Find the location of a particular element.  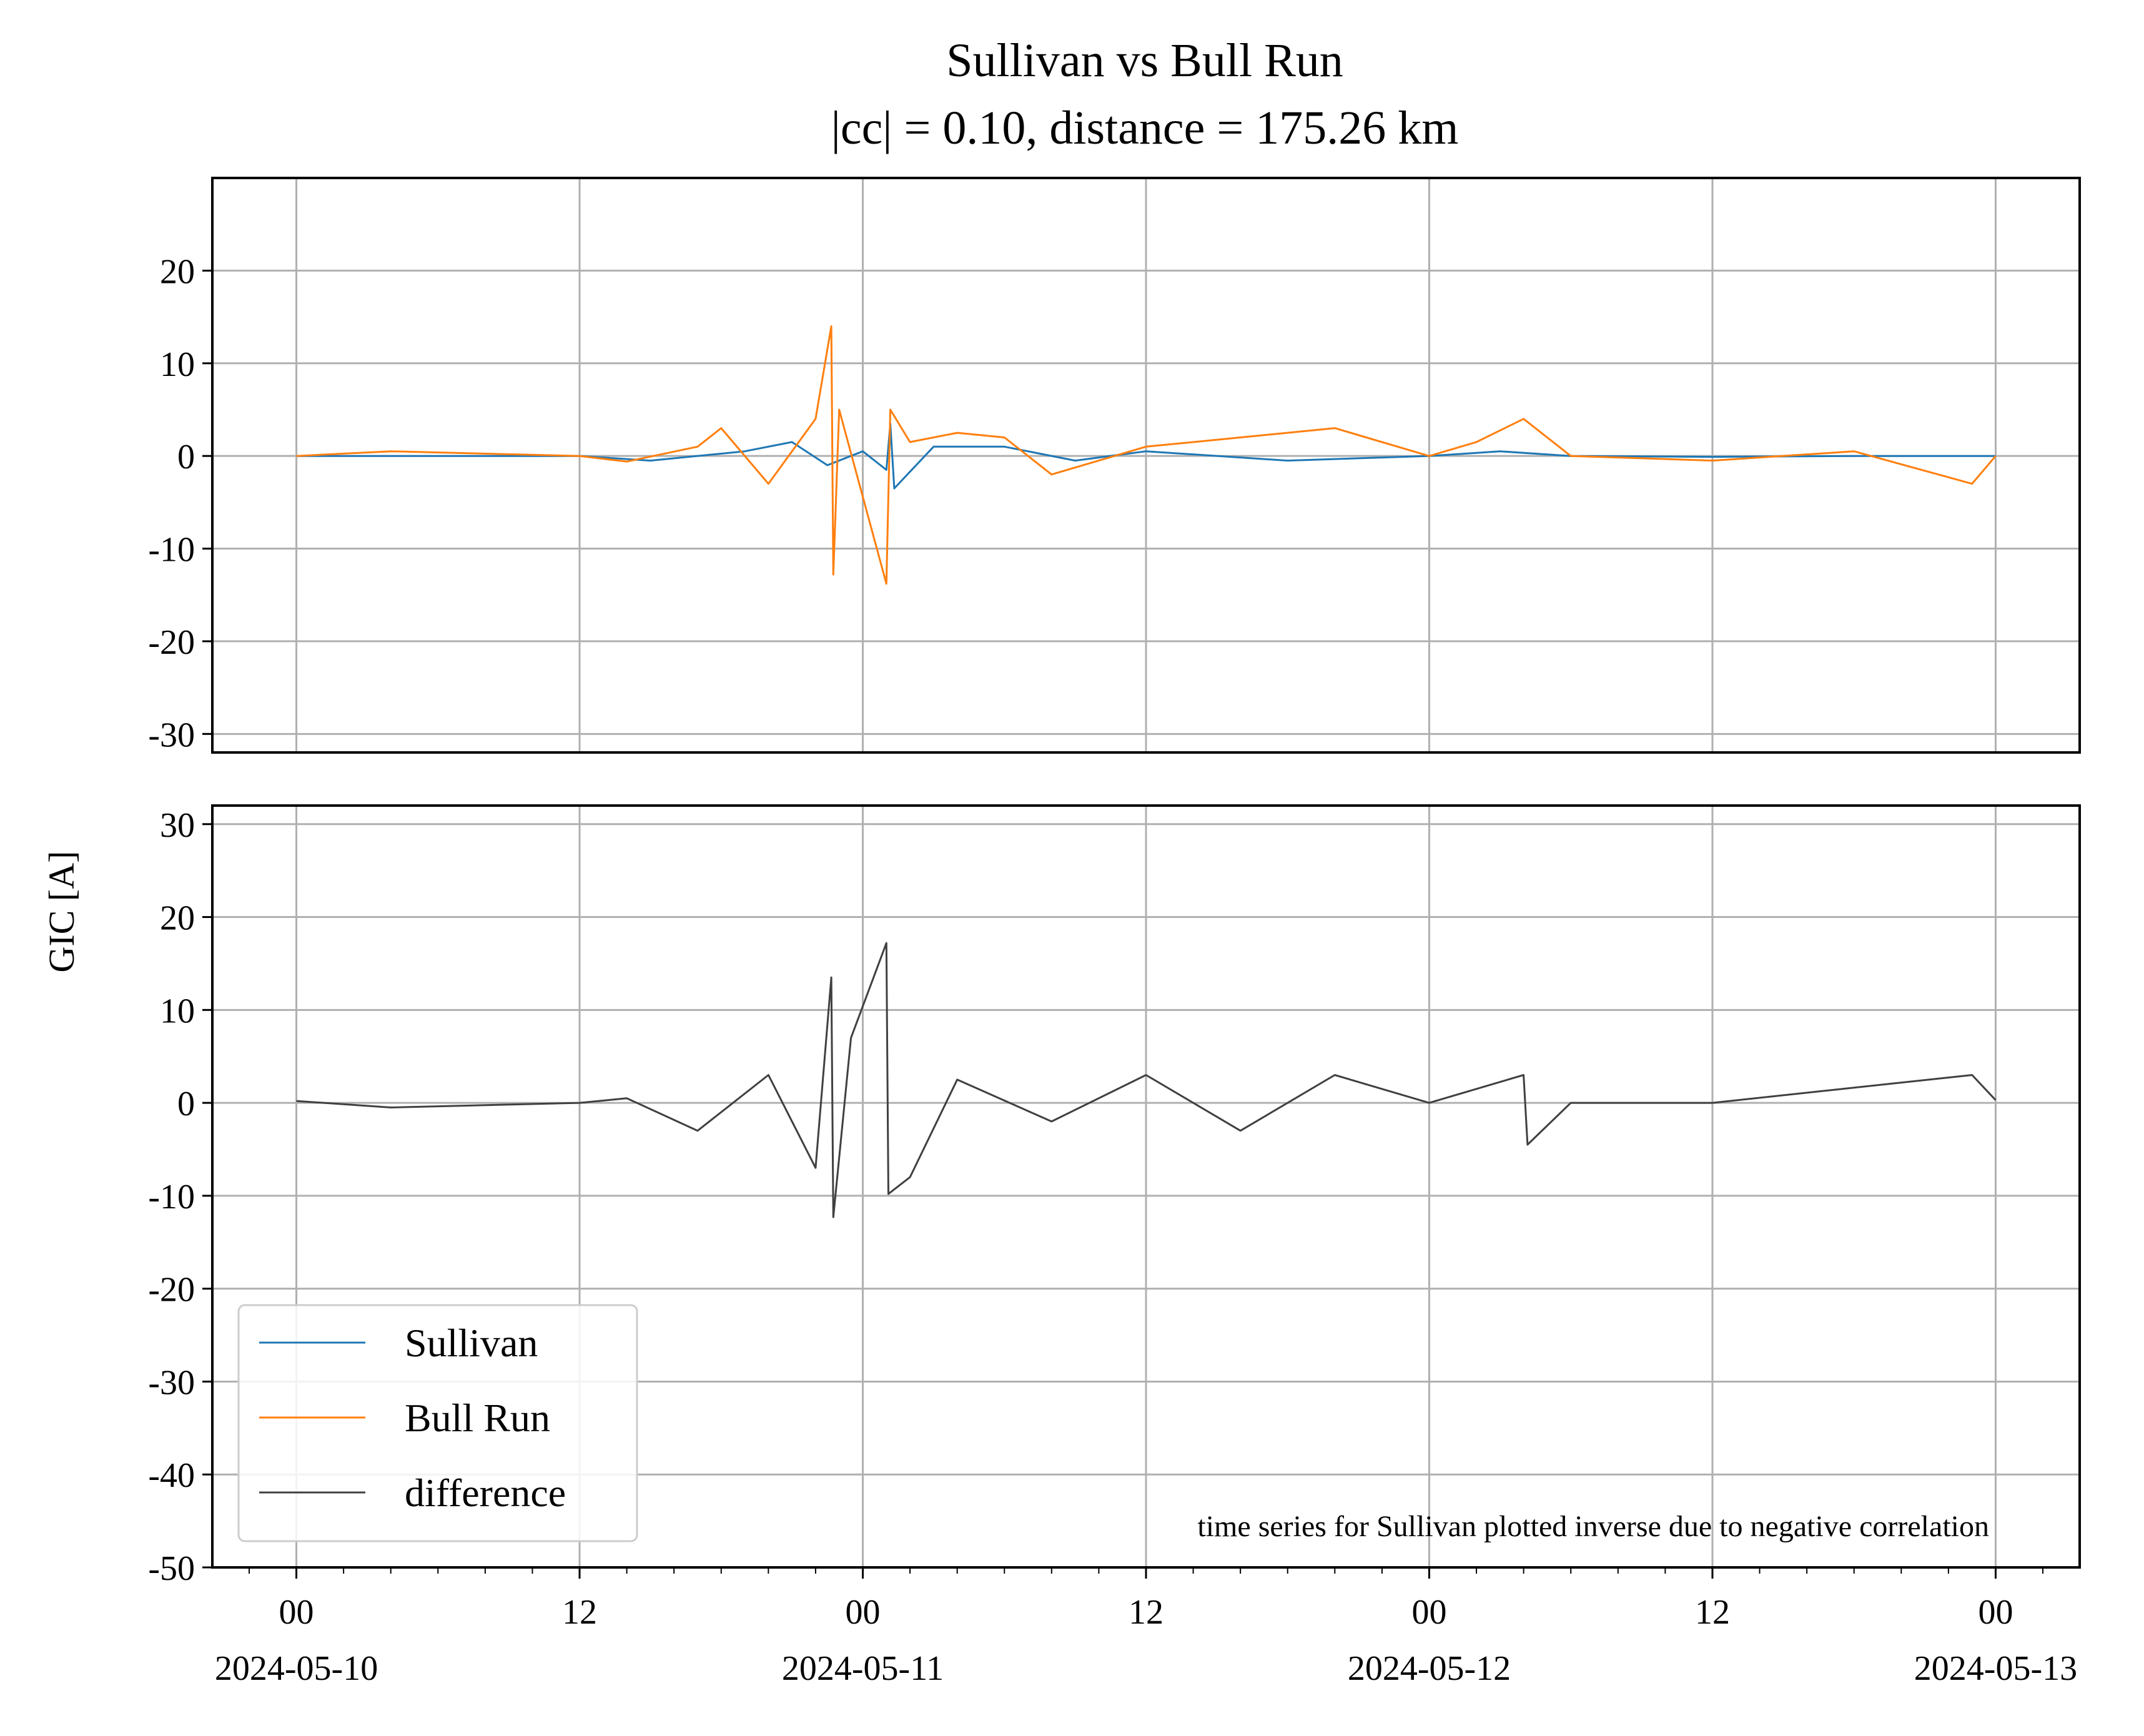

y-axis-label: GIC [A] is located at coordinates (61, 912).